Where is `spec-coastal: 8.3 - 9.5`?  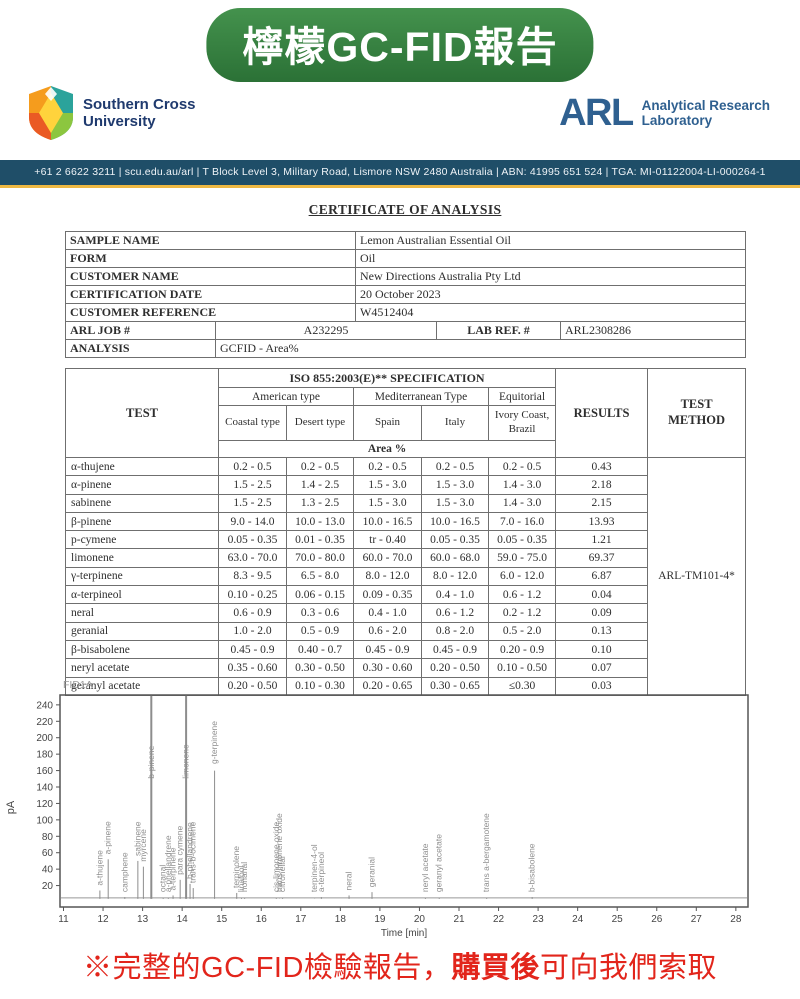
spec-coastal: 8.3 - 9.5 is located at coordinates (252, 576).